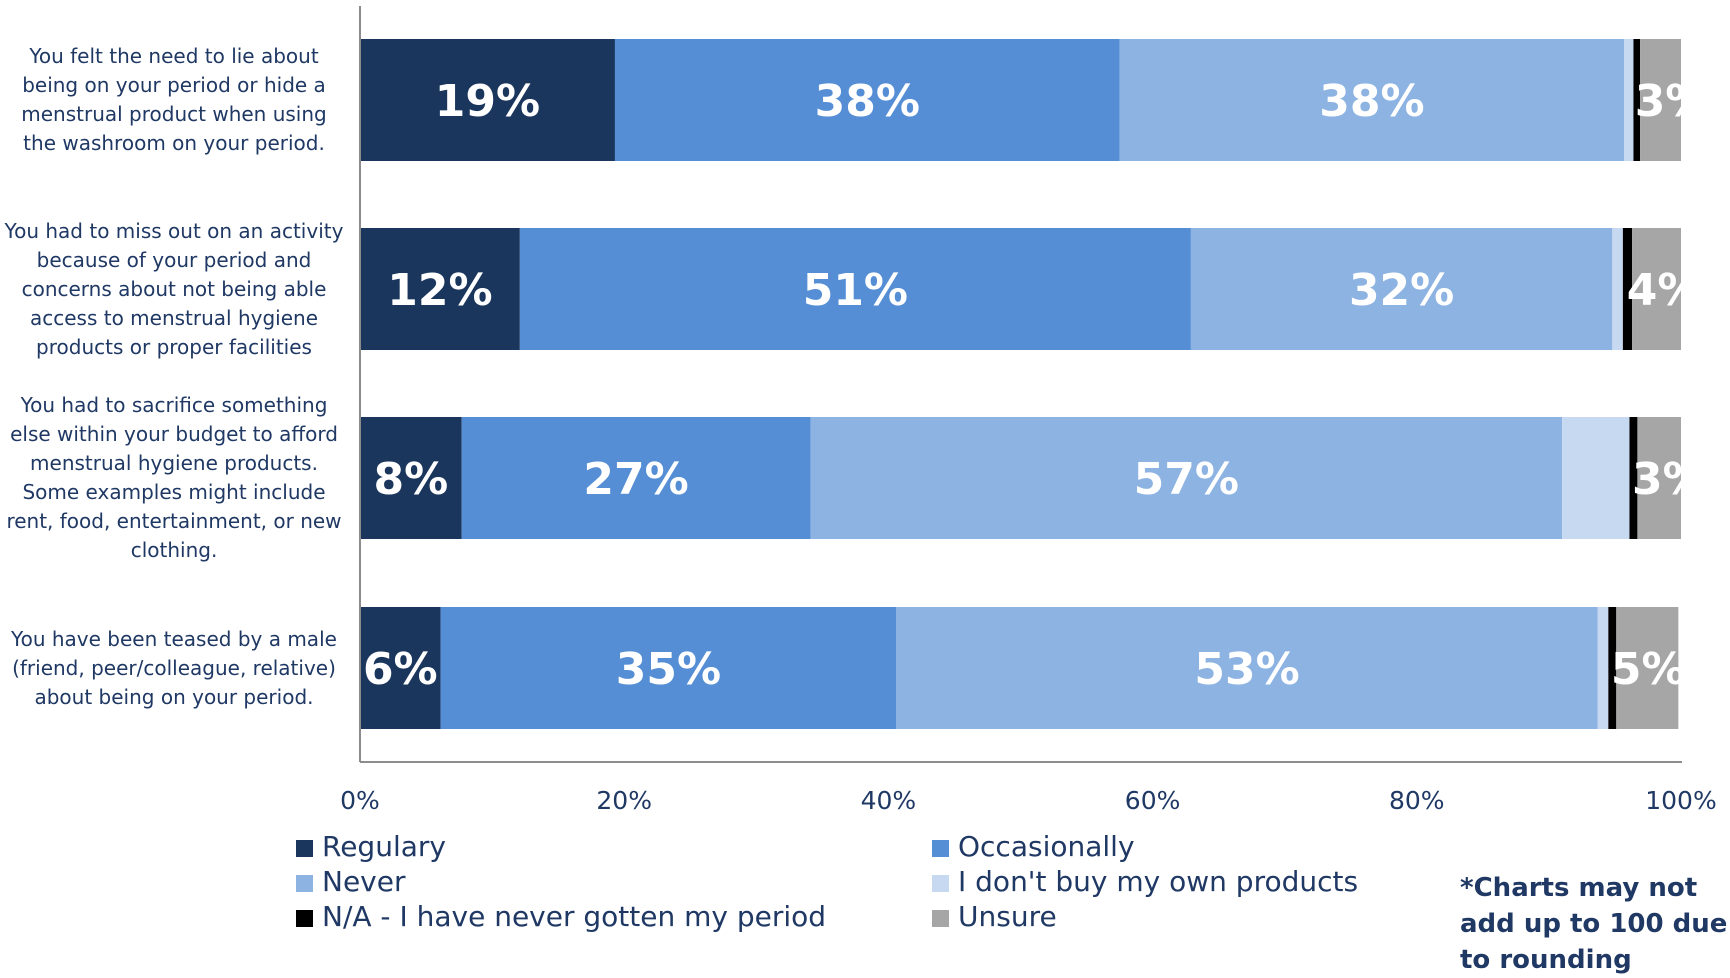 This screenshot has width=1730, height=978. What do you see at coordinates (1158, 881) in the screenshot?
I see `legend-label: I don't buy my own products` at bounding box center [1158, 881].